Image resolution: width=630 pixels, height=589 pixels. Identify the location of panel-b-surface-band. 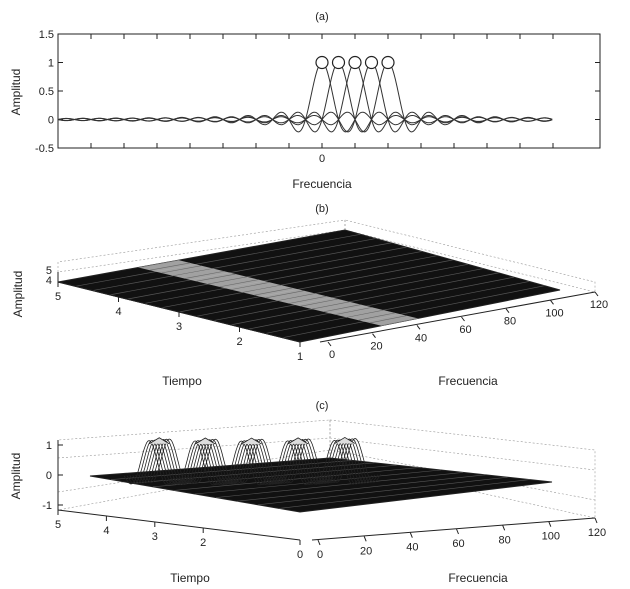
(278, 293).